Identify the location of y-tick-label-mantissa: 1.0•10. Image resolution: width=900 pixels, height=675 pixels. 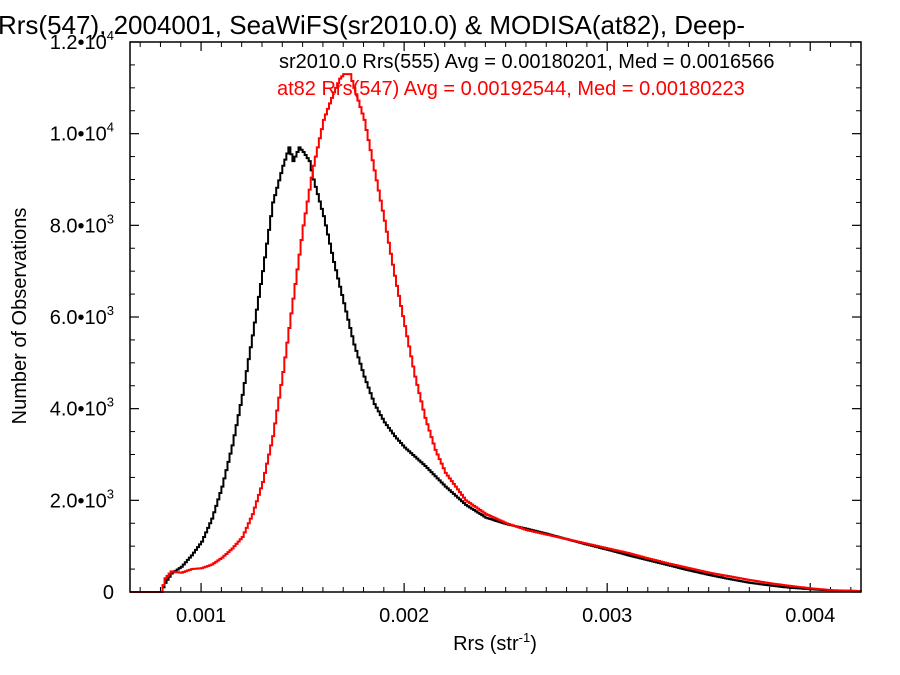
(78, 135).